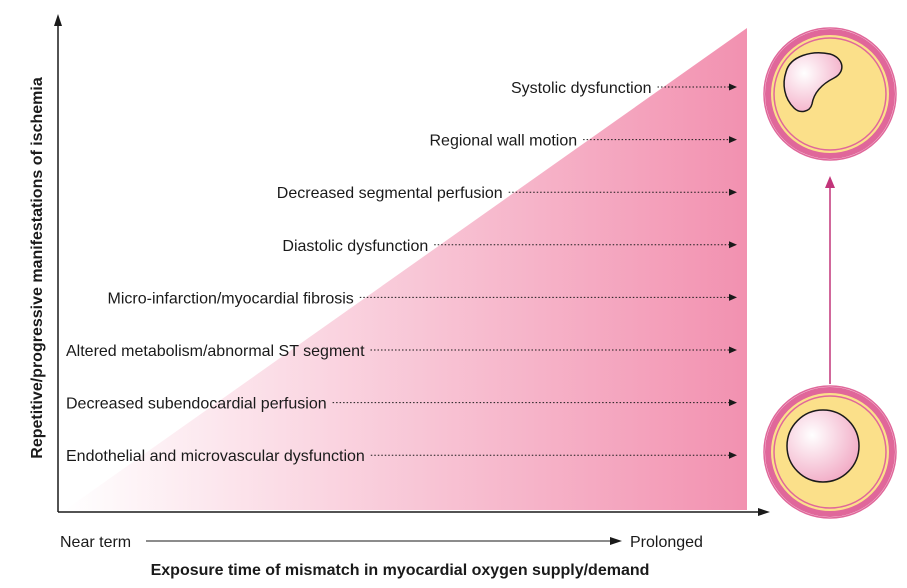 The height and width of the screenshot is (588, 907). I want to click on manifestation-row: Decreased subendocardial perfusion, so click(401, 404).